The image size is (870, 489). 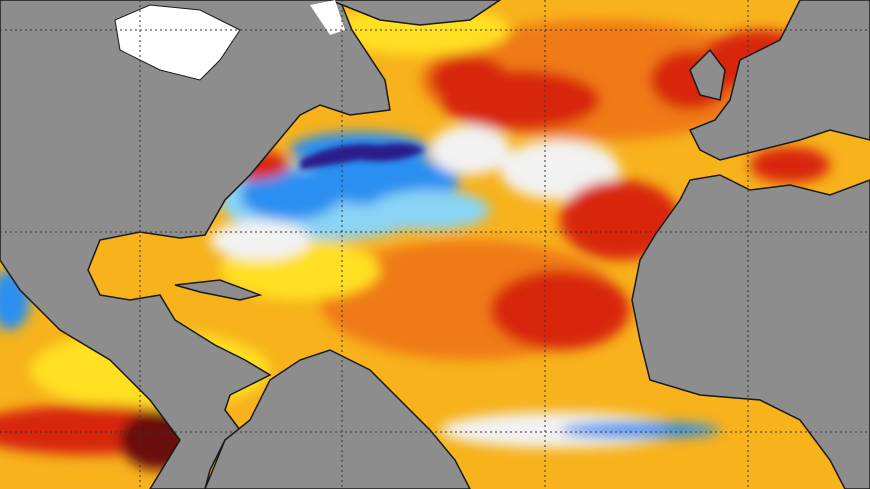 I want to click on greenland-landmass, so click(x=415, y=13).